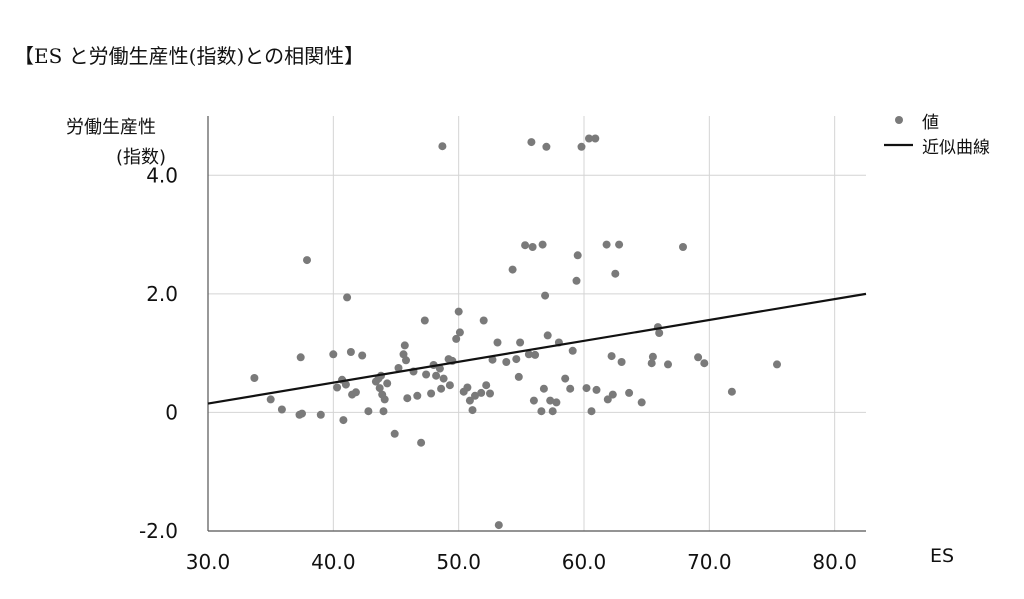 This screenshot has height=599, width=1024. What do you see at coordinates (141, 157) in the screenshot?
I see `y-axis-label-line-2: (指数)` at bounding box center [141, 157].